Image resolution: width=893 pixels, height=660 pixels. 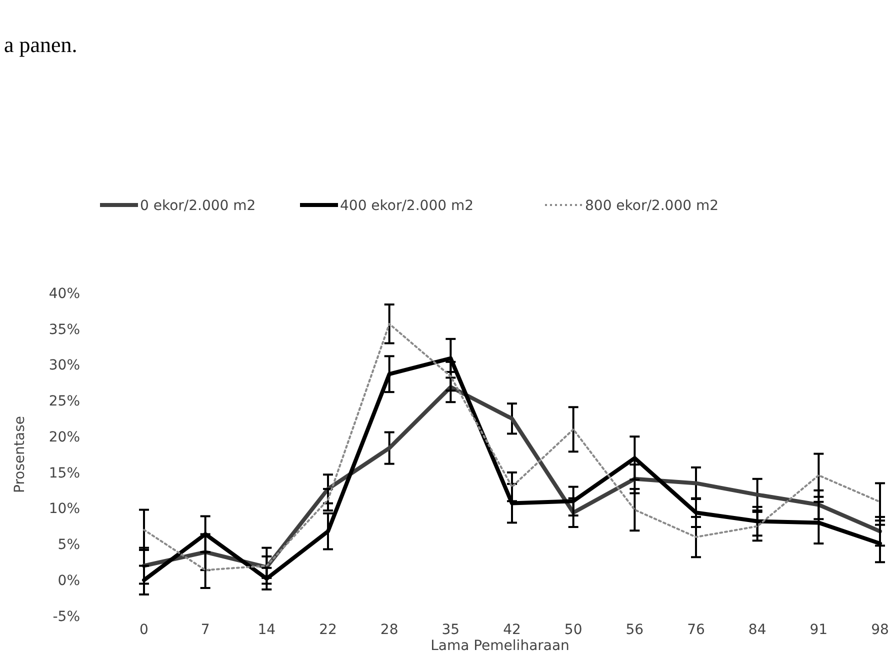 What do you see at coordinates (512, 630) in the screenshot?
I see `x-tick-label: 42` at bounding box center [512, 630].